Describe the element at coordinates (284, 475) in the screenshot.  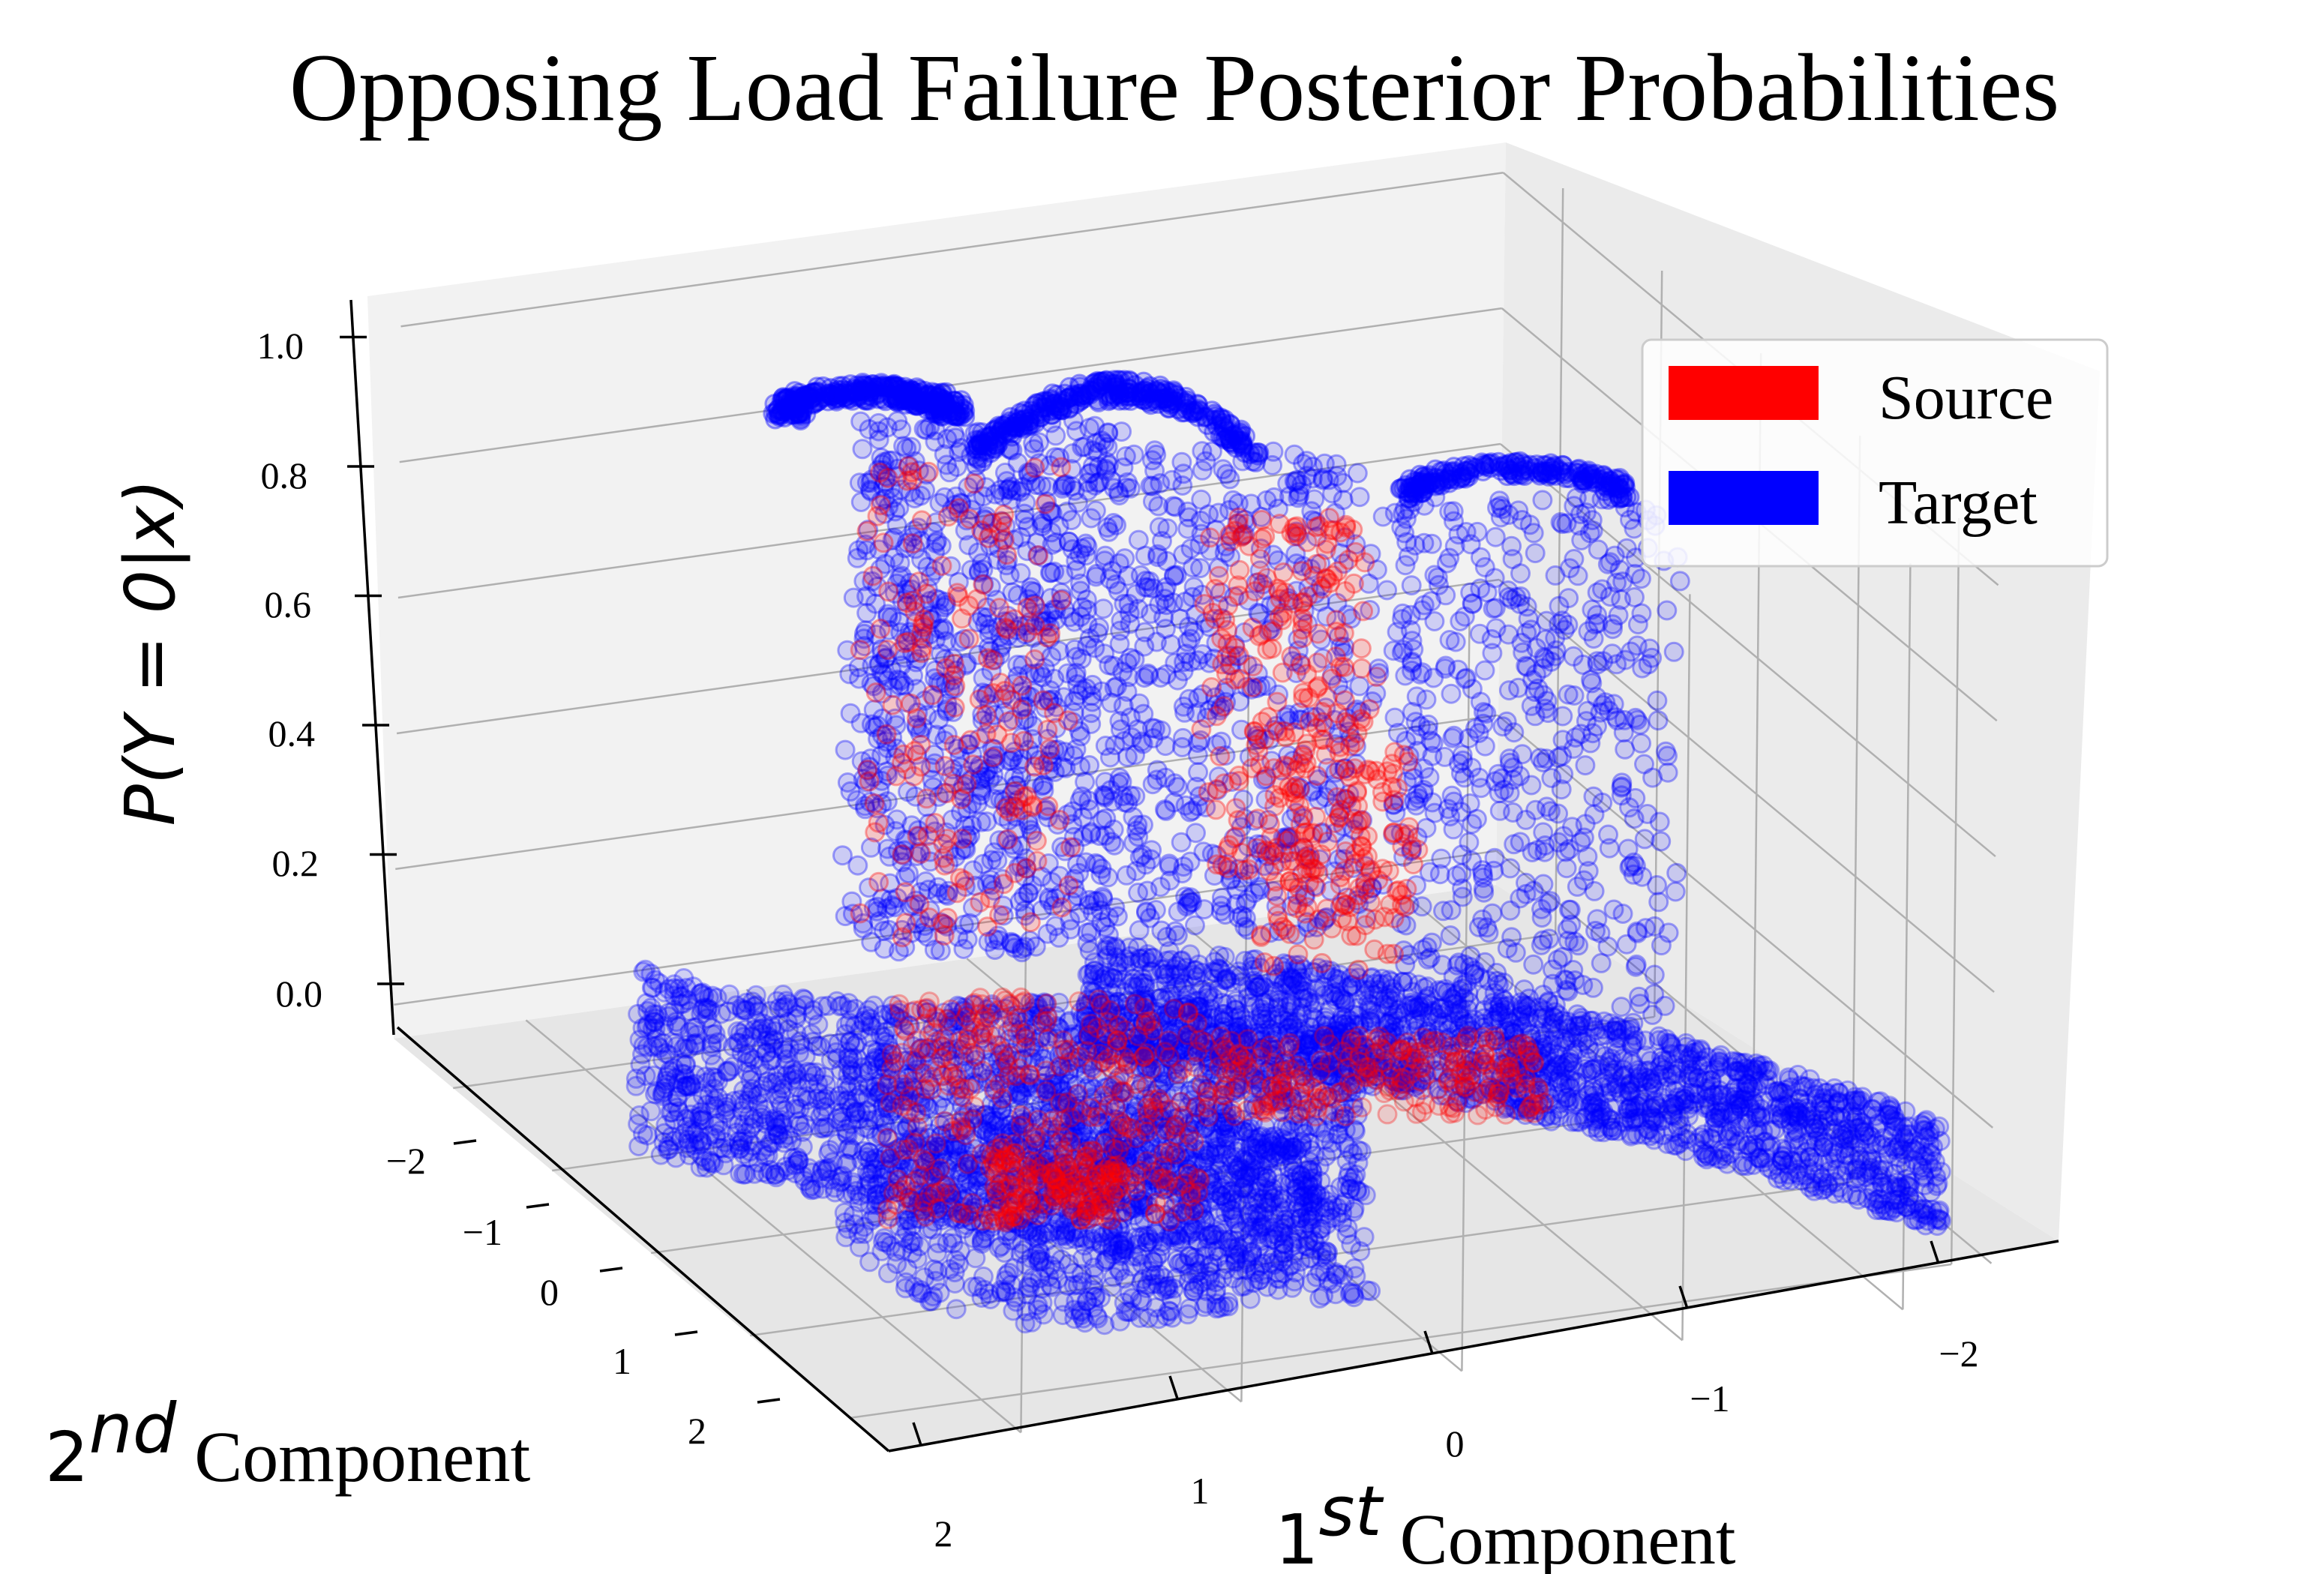
I see `z-tick-label: 0.8` at that location.